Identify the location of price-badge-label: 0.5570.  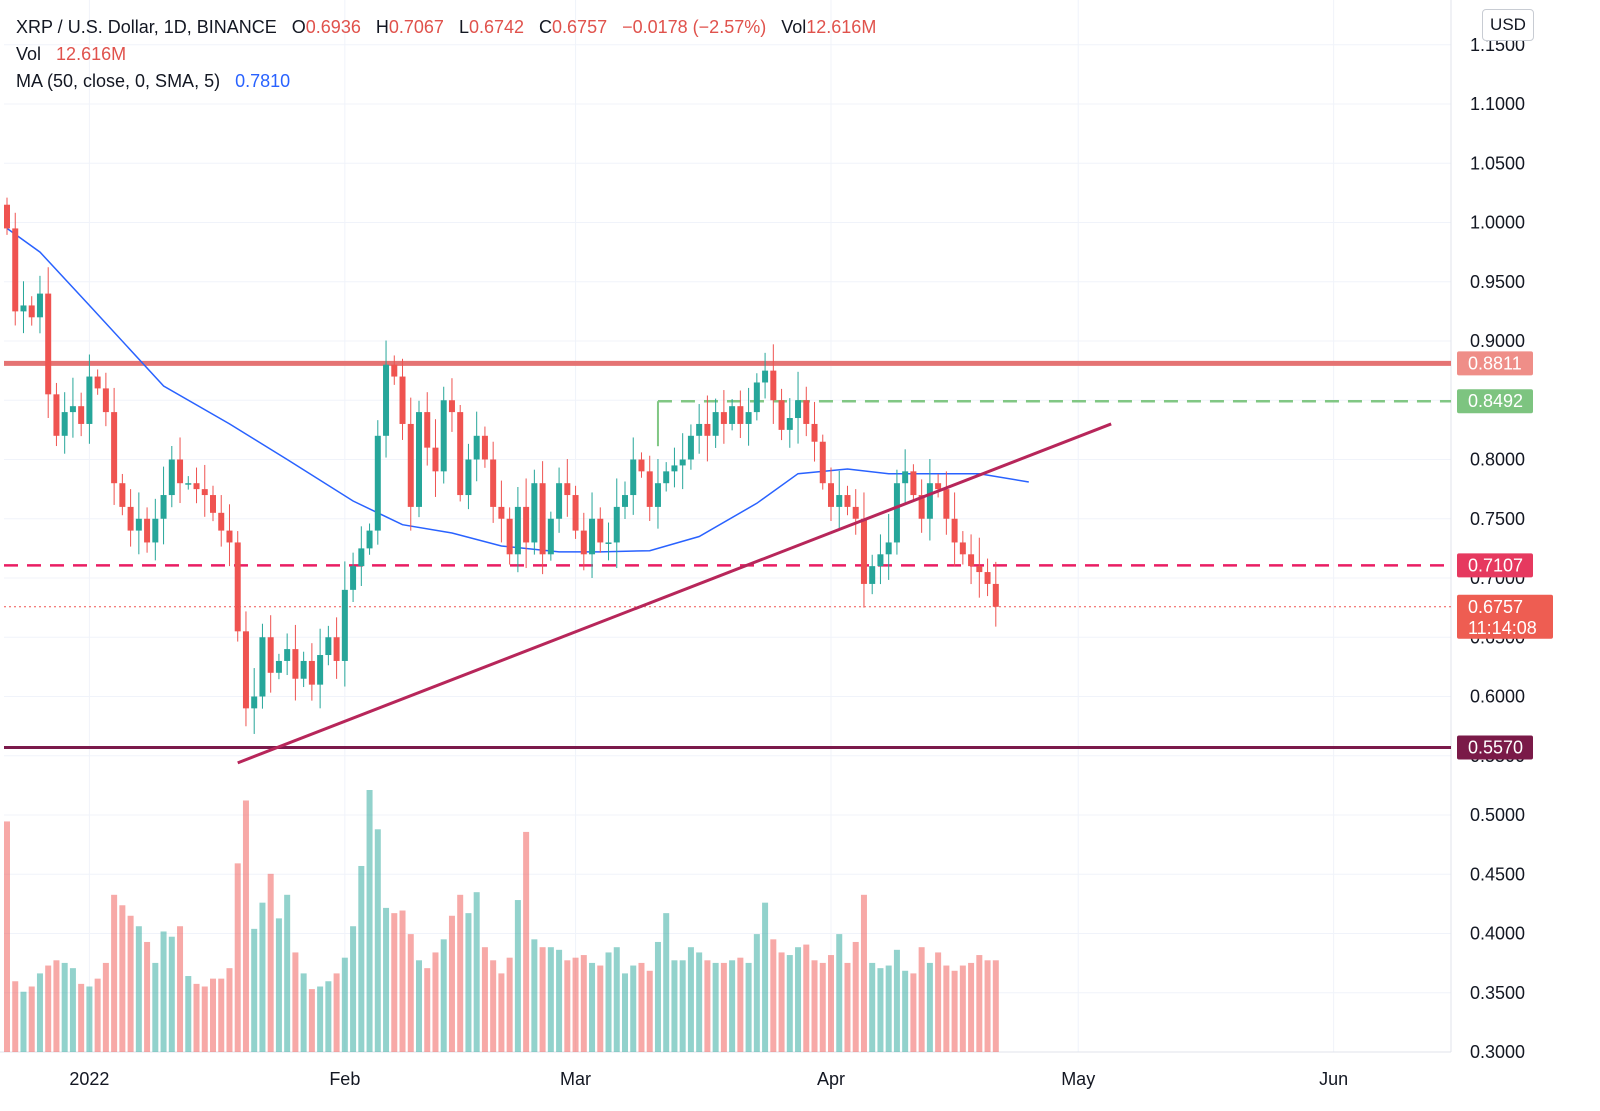
(1495, 747).